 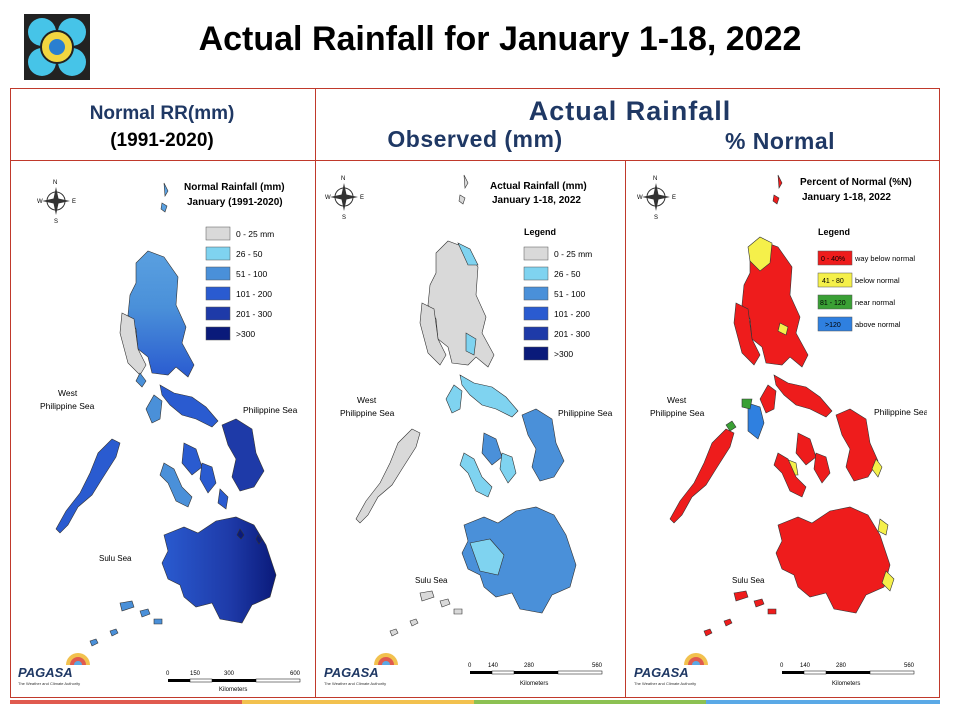 I want to click on scale-tick: 300, so click(x=229, y=674).